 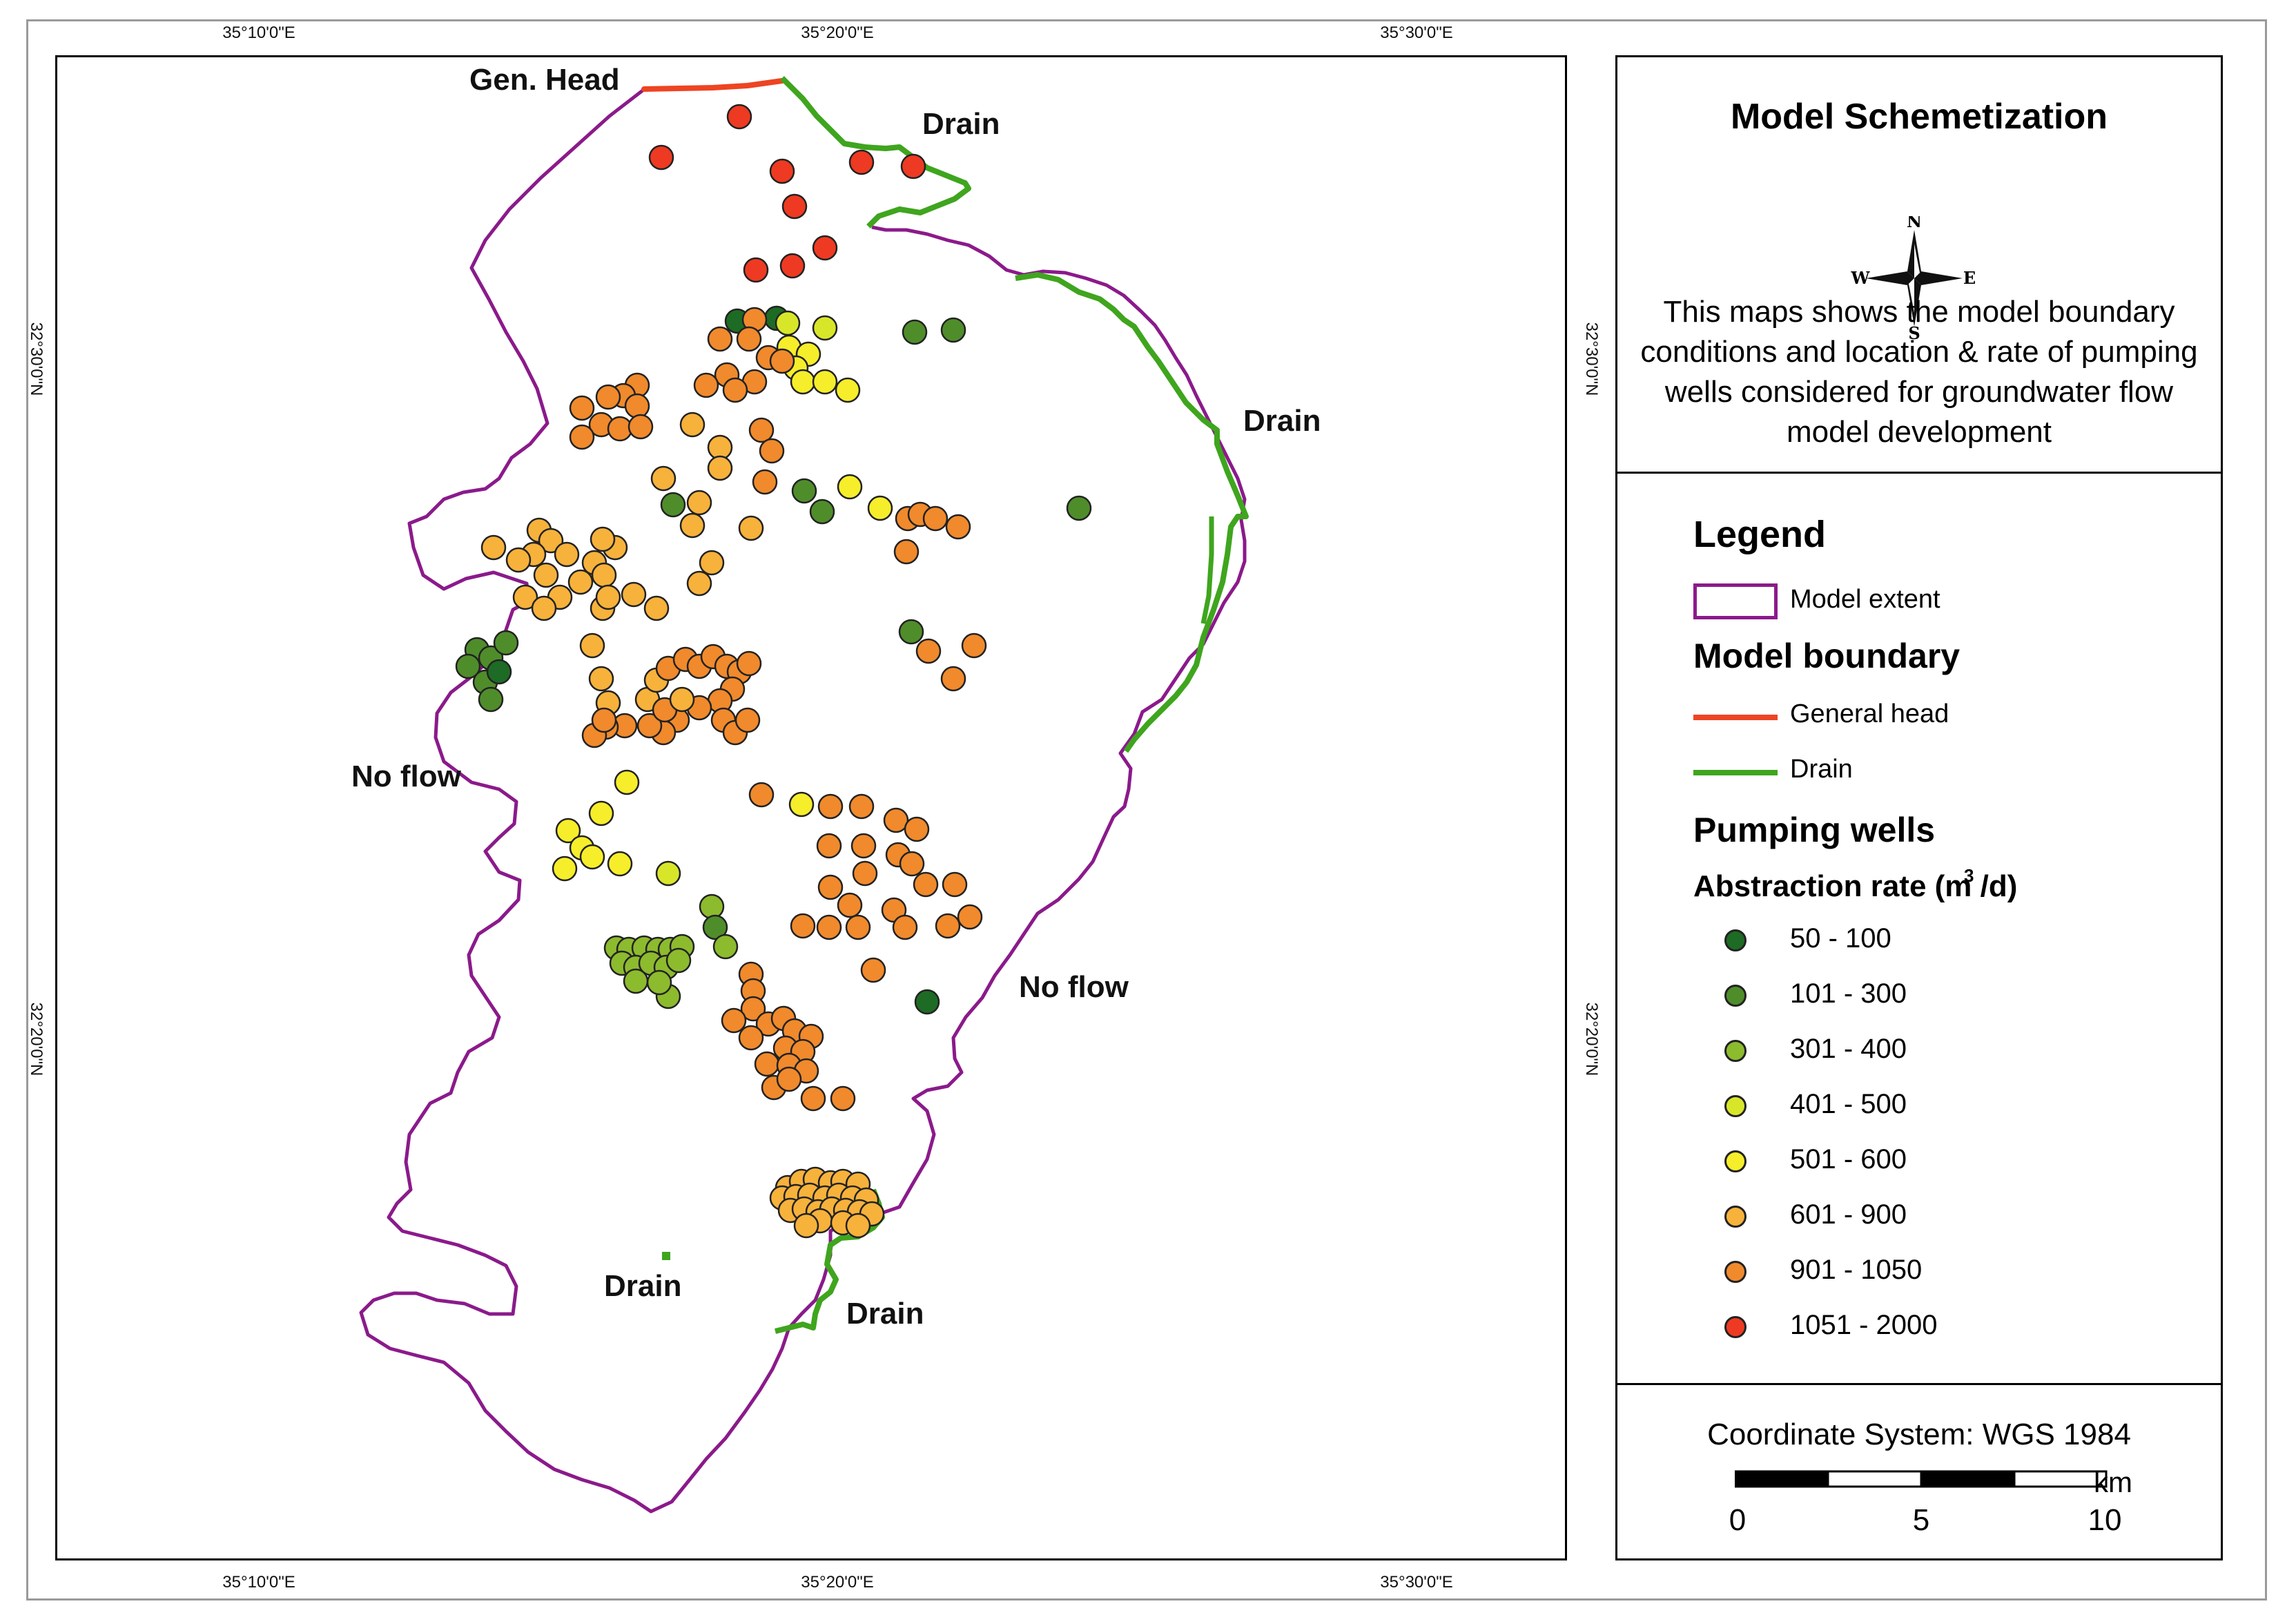 I want to click on compass-s: S, so click(x=1914, y=331).